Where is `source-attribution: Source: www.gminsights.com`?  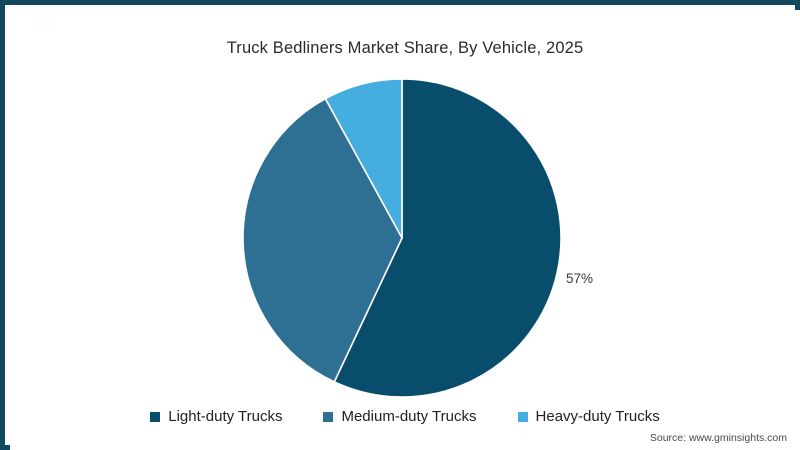 source-attribution: Source: www.gminsights.com is located at coordinates (718, 438).